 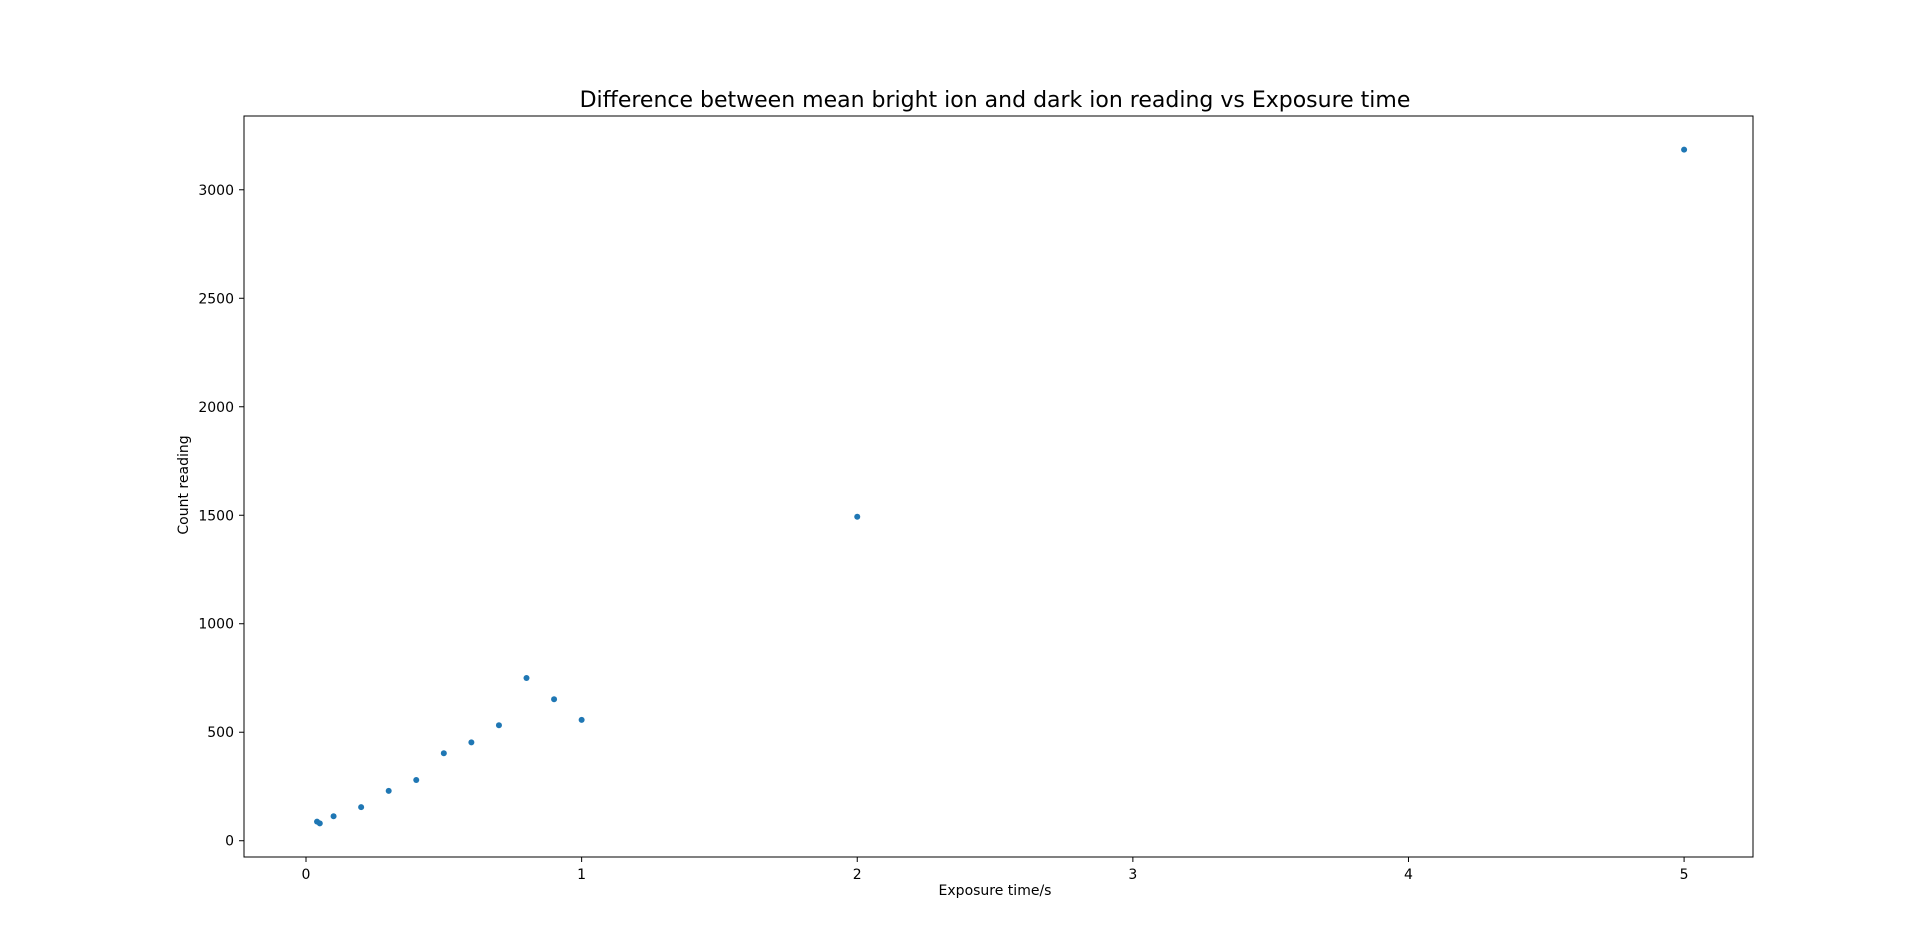 What do you see at coordinates (1408, 875) in the screenshot?
I see `x-tick-label: 4` at bounding box center [1408, 875].